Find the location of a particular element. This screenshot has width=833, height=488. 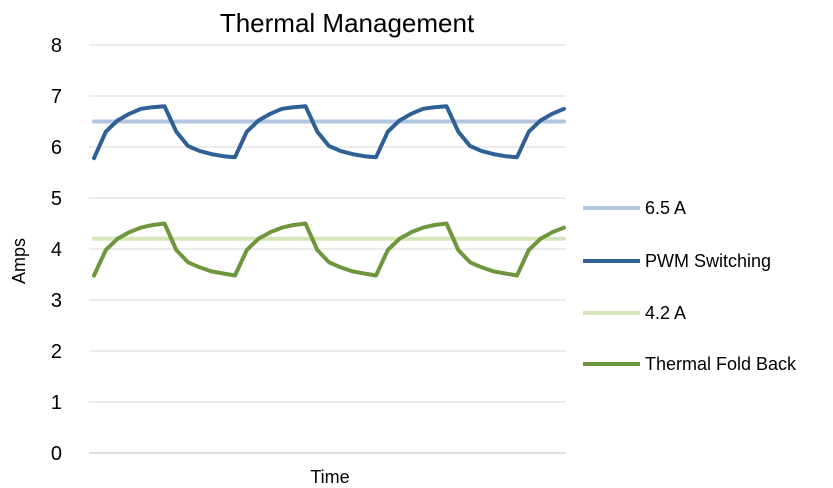

legend-label-6-5-a: 6.5 A is located at coordinates (665, 208).